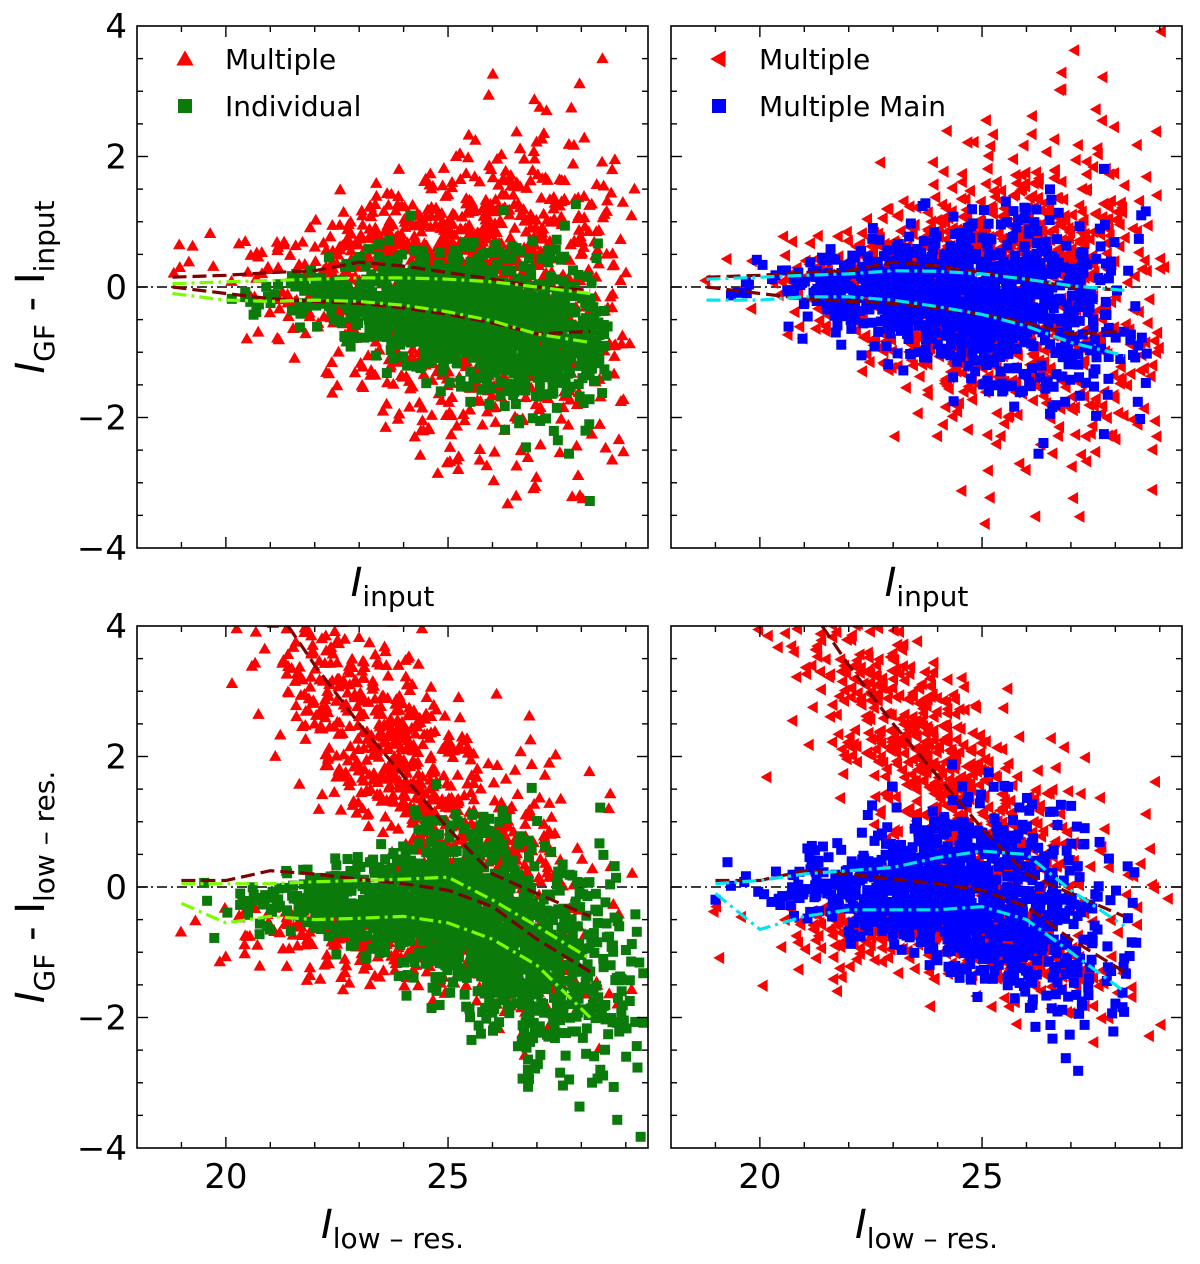 The width and height of the screenshot is (1200, 1264). I want to click on y-tick-label: 0, so click(116, 288).